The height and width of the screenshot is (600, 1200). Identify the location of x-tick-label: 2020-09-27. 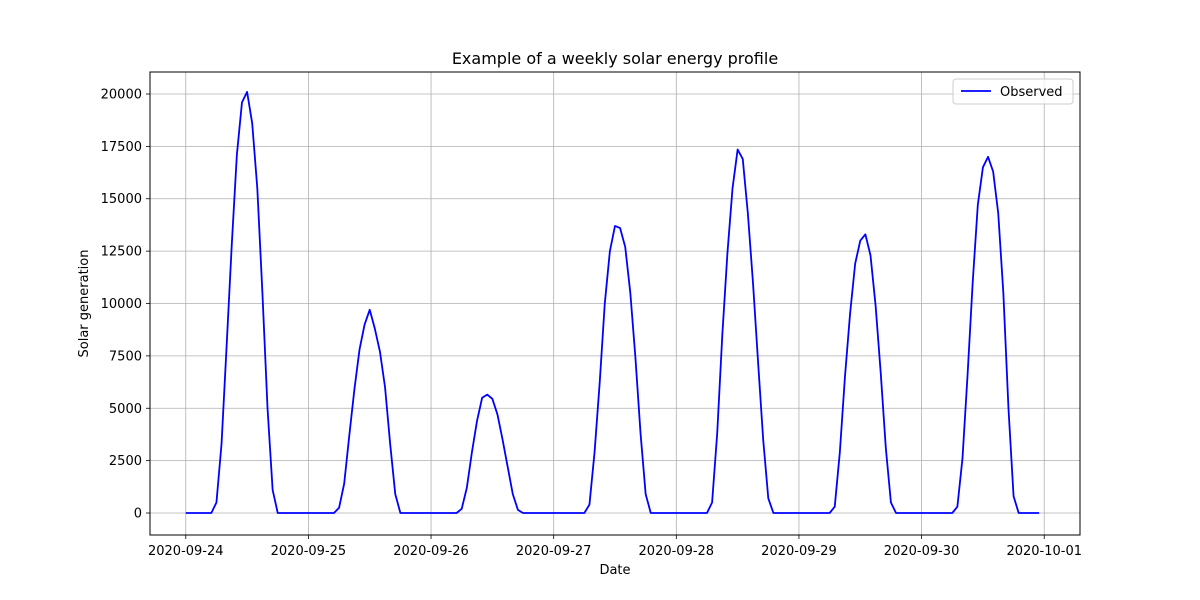
(554, 551).